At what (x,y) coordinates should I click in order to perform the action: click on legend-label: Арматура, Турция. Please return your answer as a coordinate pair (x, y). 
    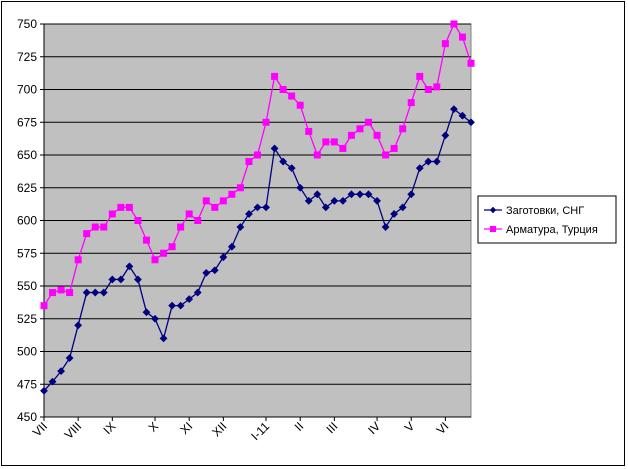
    Looking at the image, I should click on (552, 230).